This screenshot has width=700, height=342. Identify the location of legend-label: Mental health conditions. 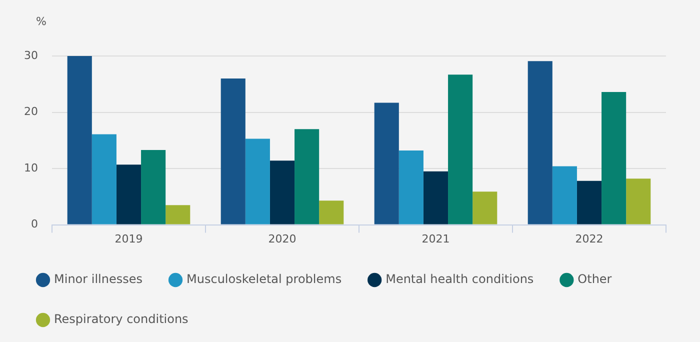
(460, 279).